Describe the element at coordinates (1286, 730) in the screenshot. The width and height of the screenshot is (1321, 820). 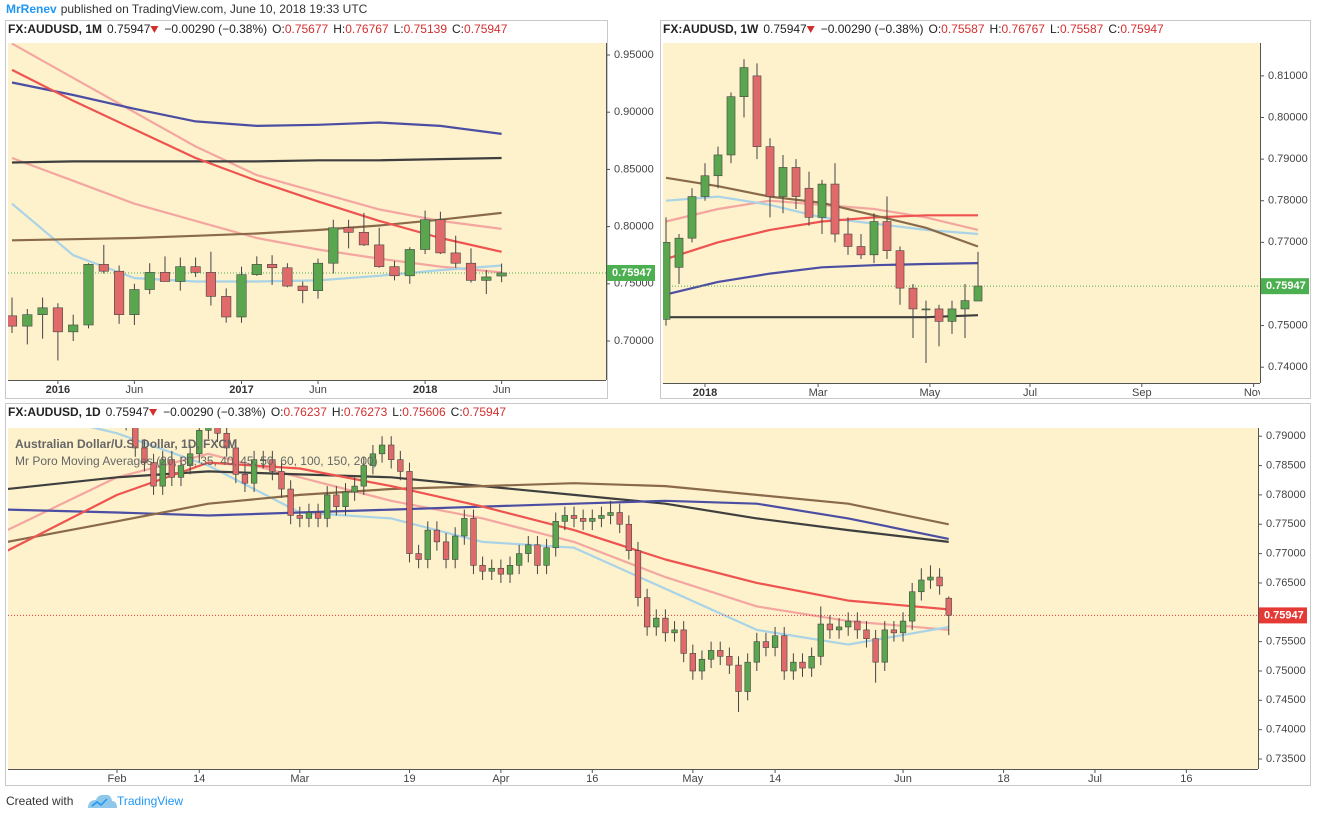
I see `y-tick-label: 0.74000` at that location.